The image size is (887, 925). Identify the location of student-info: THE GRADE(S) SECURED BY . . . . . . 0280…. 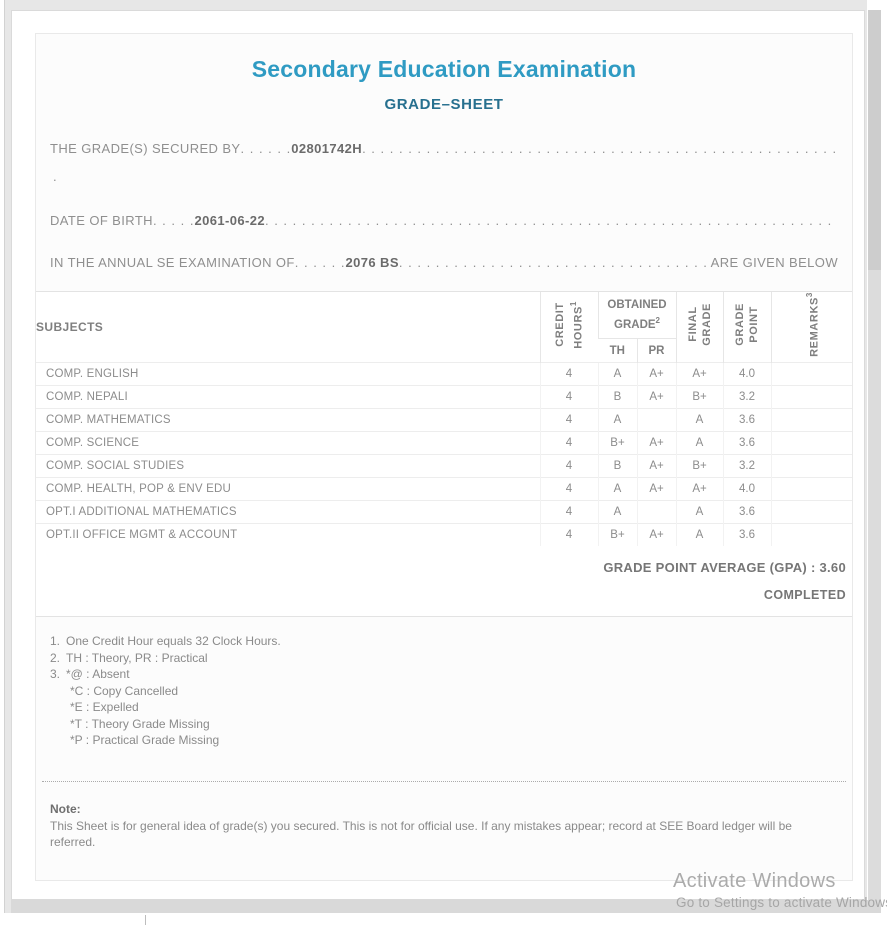
(444, 206).